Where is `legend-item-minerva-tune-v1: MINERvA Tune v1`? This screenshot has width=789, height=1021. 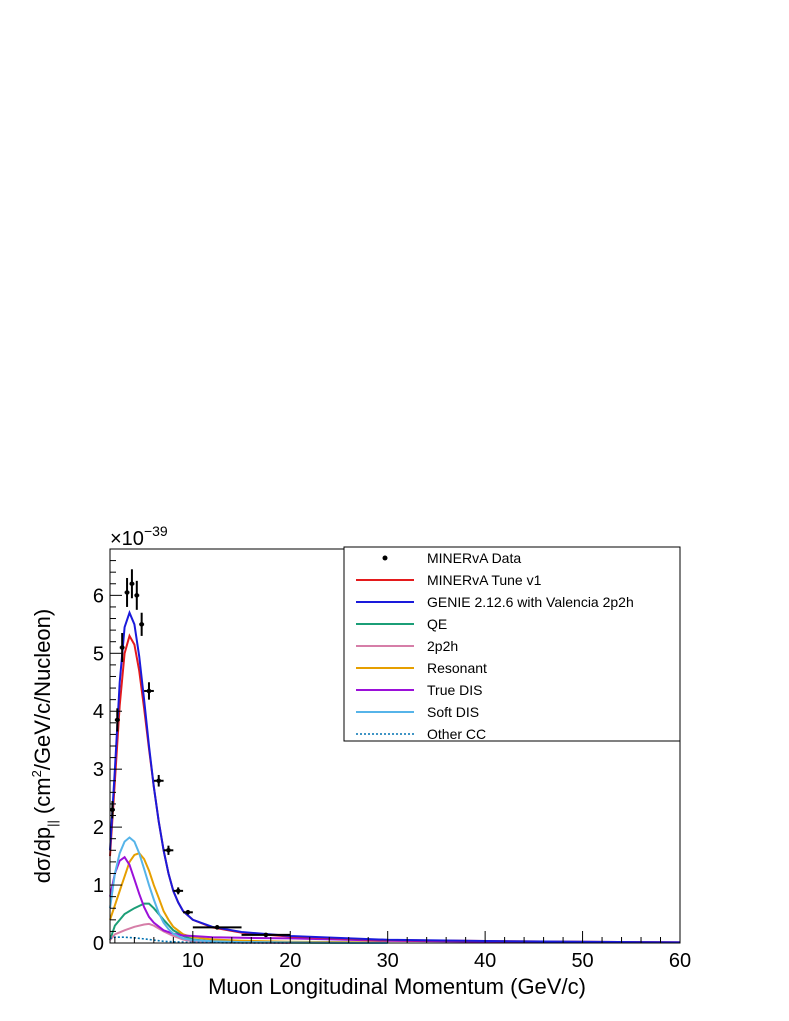 legend-item-minerva-tune-v1: MINERvA Tune v1 is located at coordinates (449, 580).